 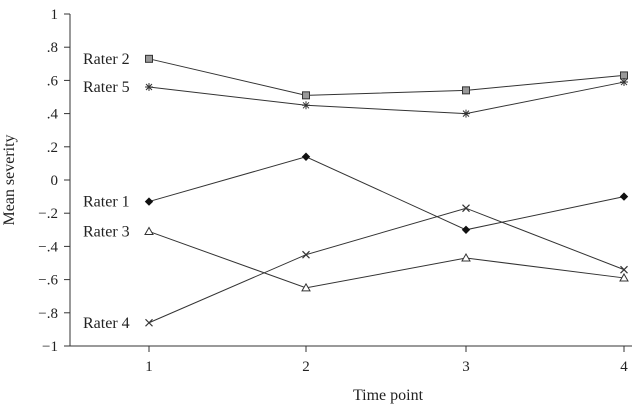 I want to click on series-label: Rater 1, so click(x=106, y=202).